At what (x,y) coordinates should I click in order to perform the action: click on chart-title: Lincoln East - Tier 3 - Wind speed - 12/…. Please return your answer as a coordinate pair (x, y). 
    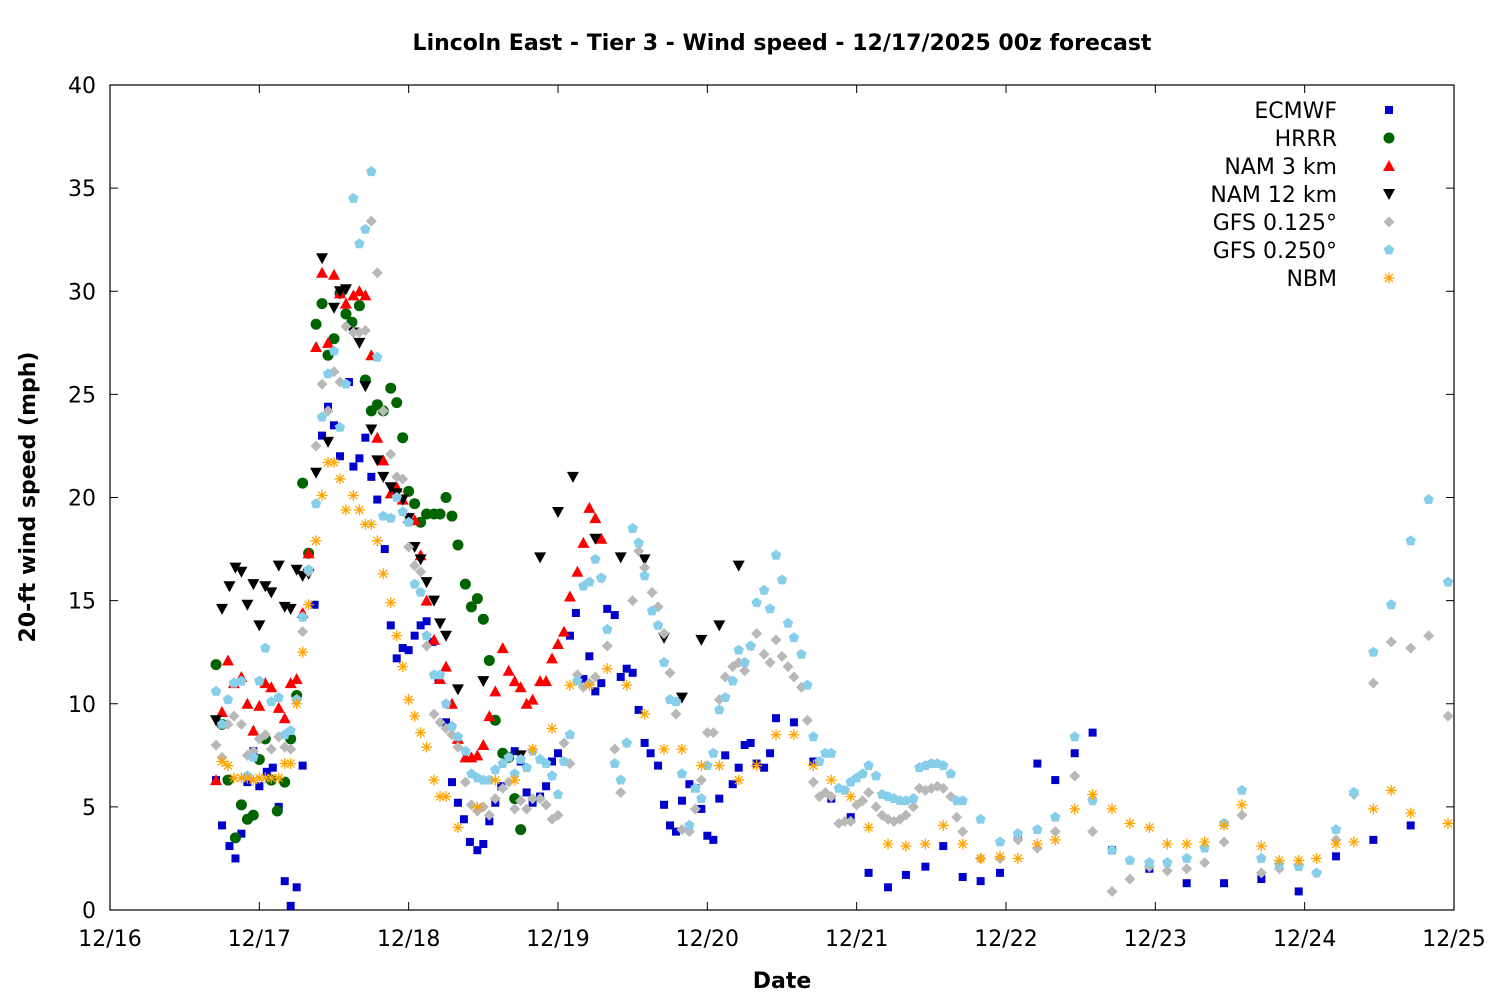
    Looking at the image, I should click on (782, 43).